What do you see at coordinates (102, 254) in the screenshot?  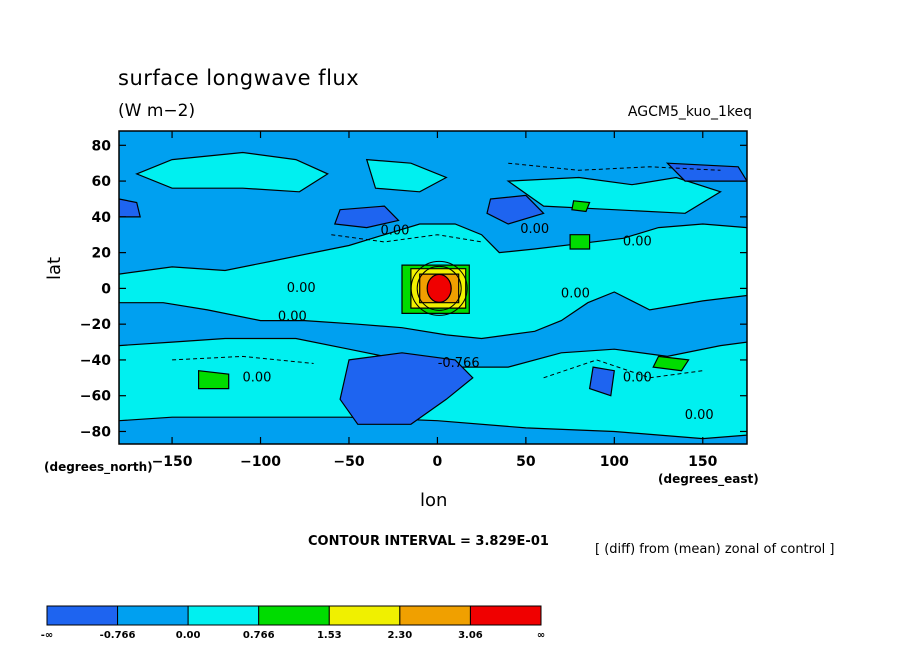 I see `y-tick-label: 20` at bounding box center [102, 254].